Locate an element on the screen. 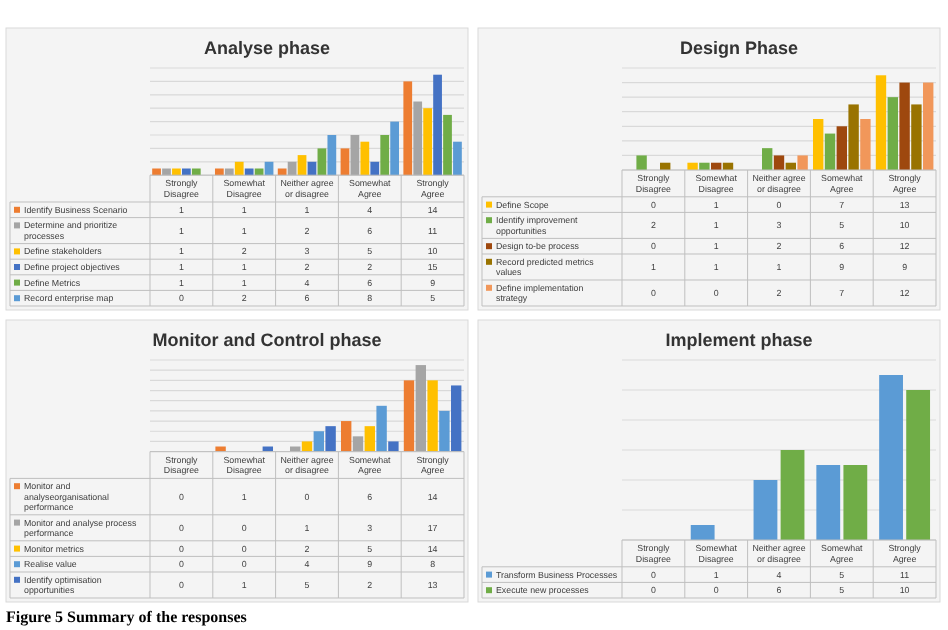 This screenshot has height=630, width=948. chart-title: Analyse phase is located at coordinates (267, 48).